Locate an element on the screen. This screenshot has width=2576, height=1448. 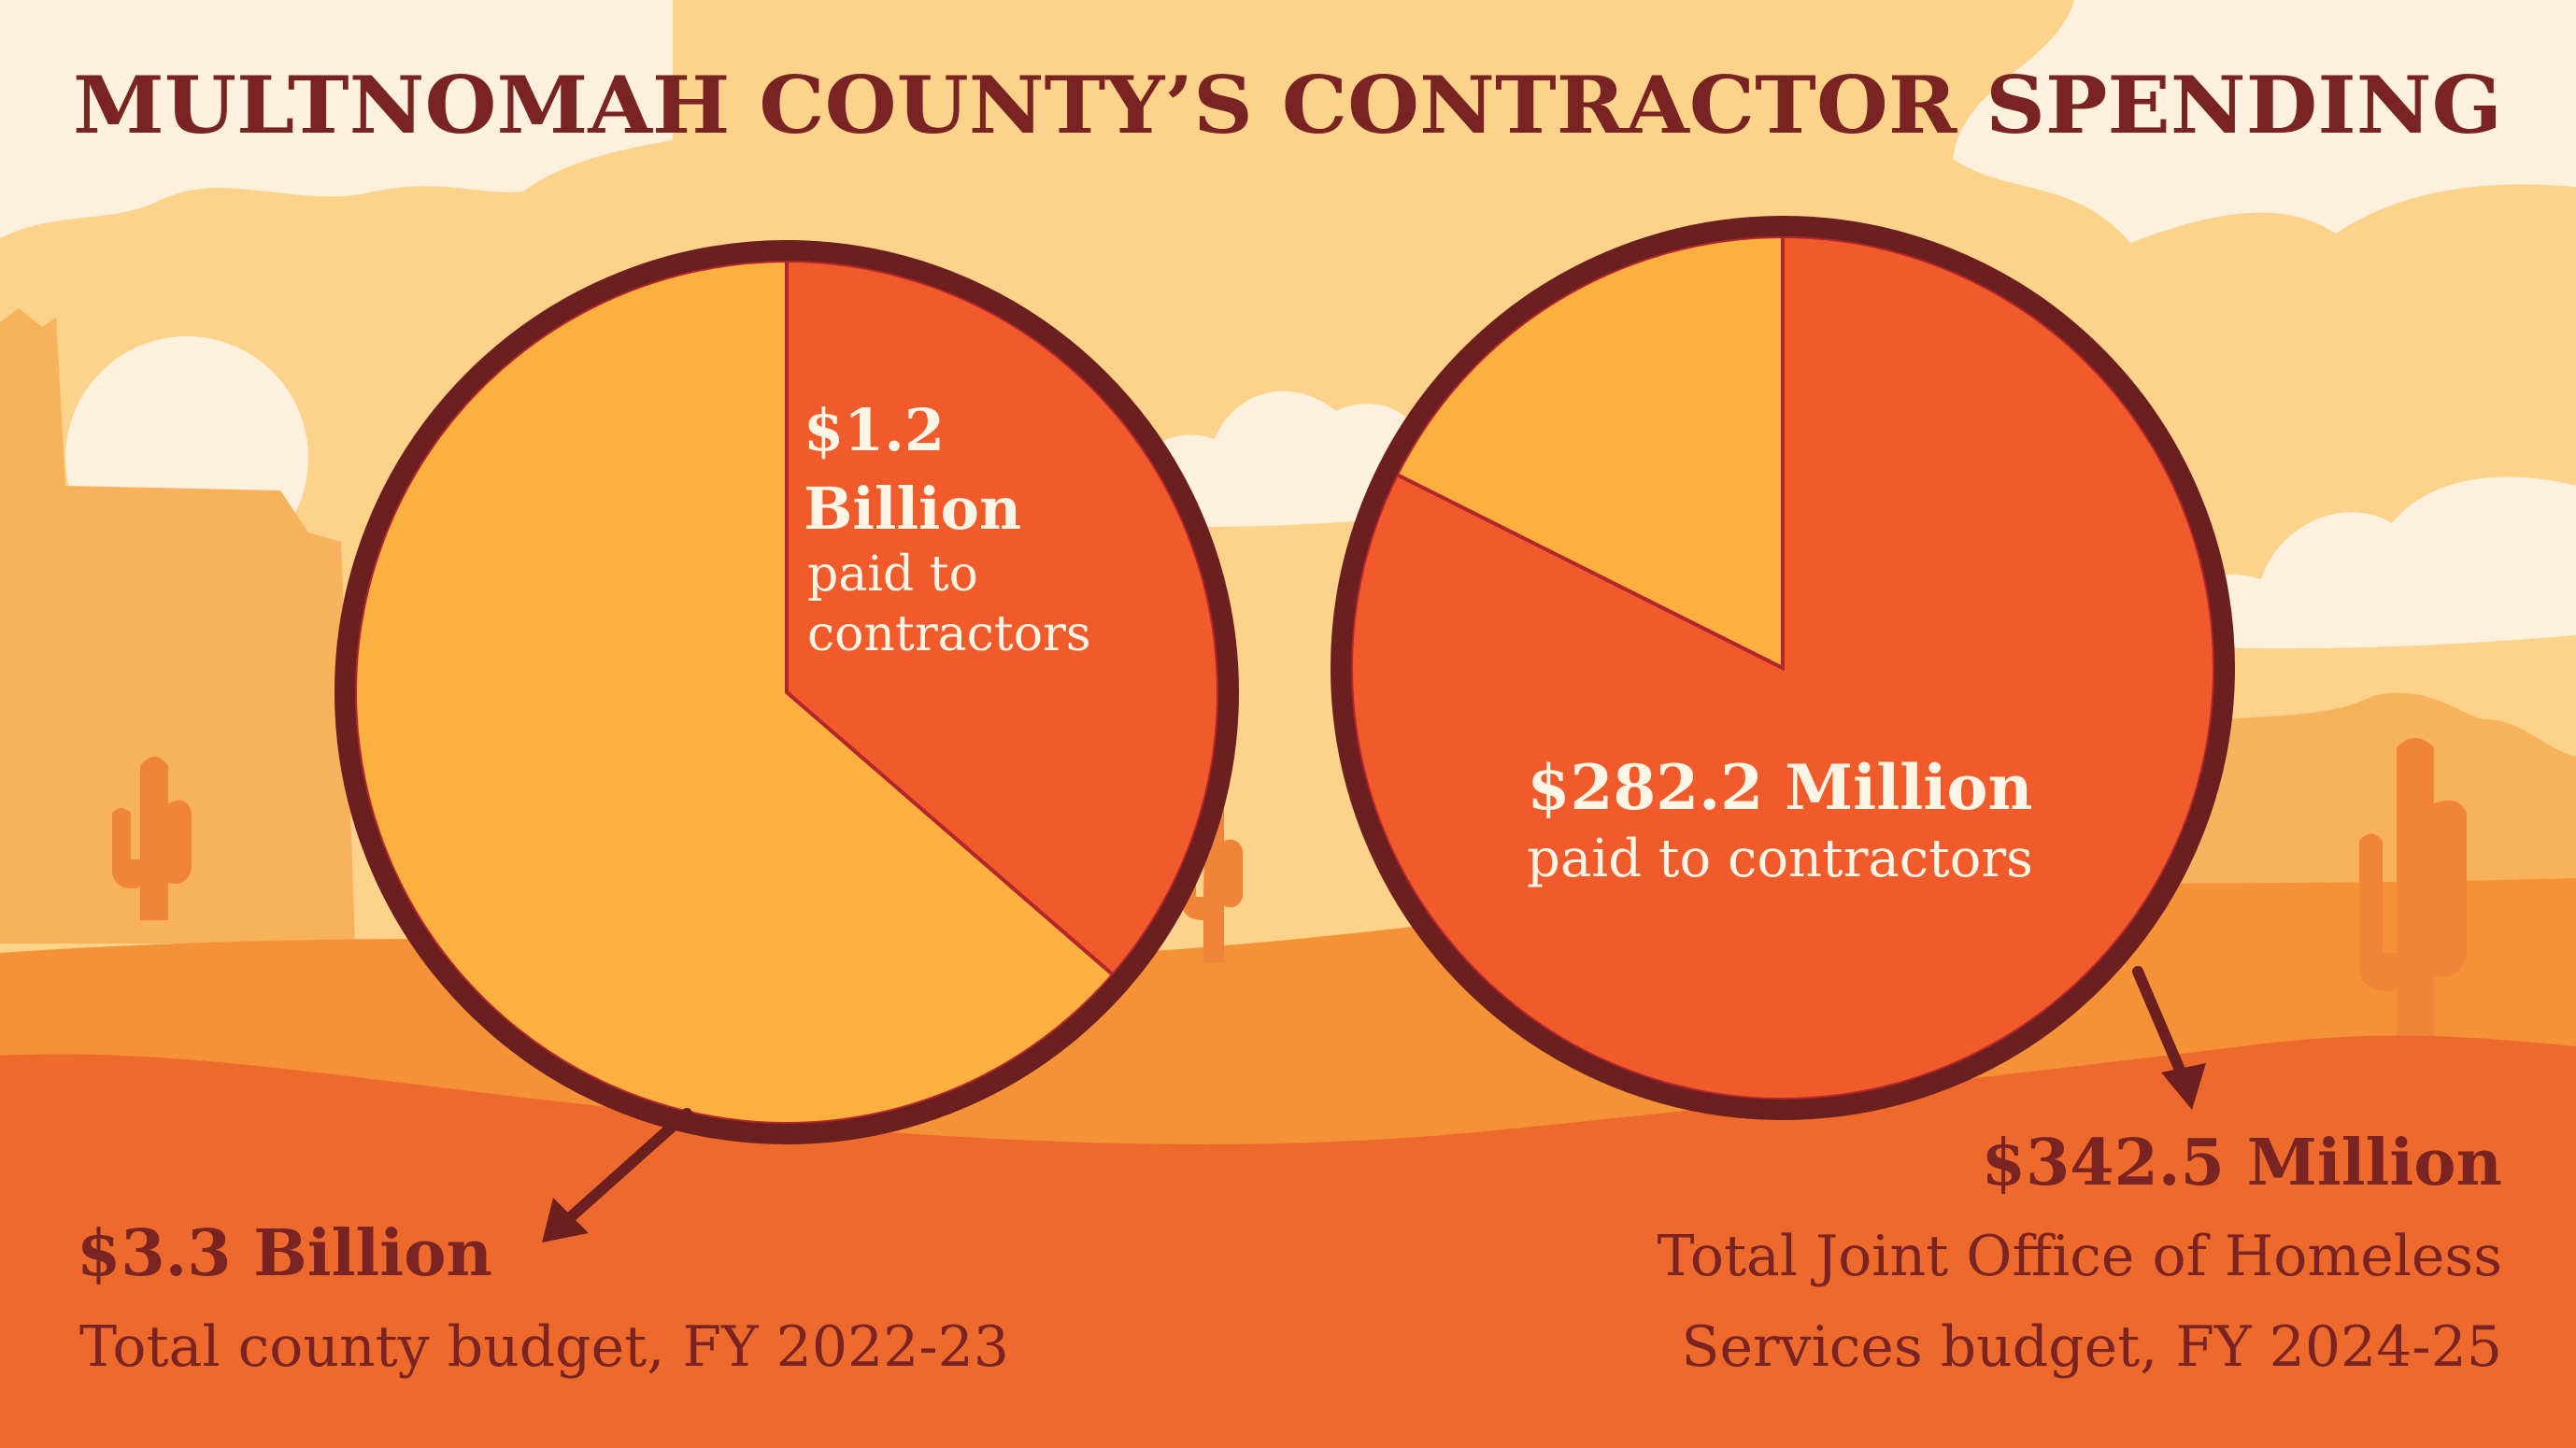
cactus-left is located at coordinates (152, 839).